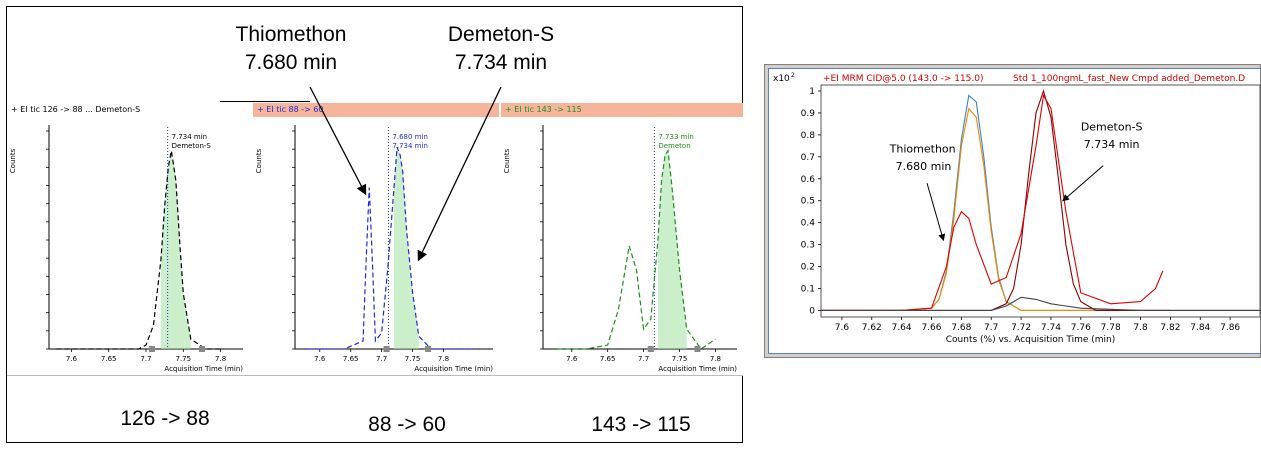 The width and height of the screenshot is (1261, 449). I want to click on panel-peak-label: Demeton-S, so click(192, 146).